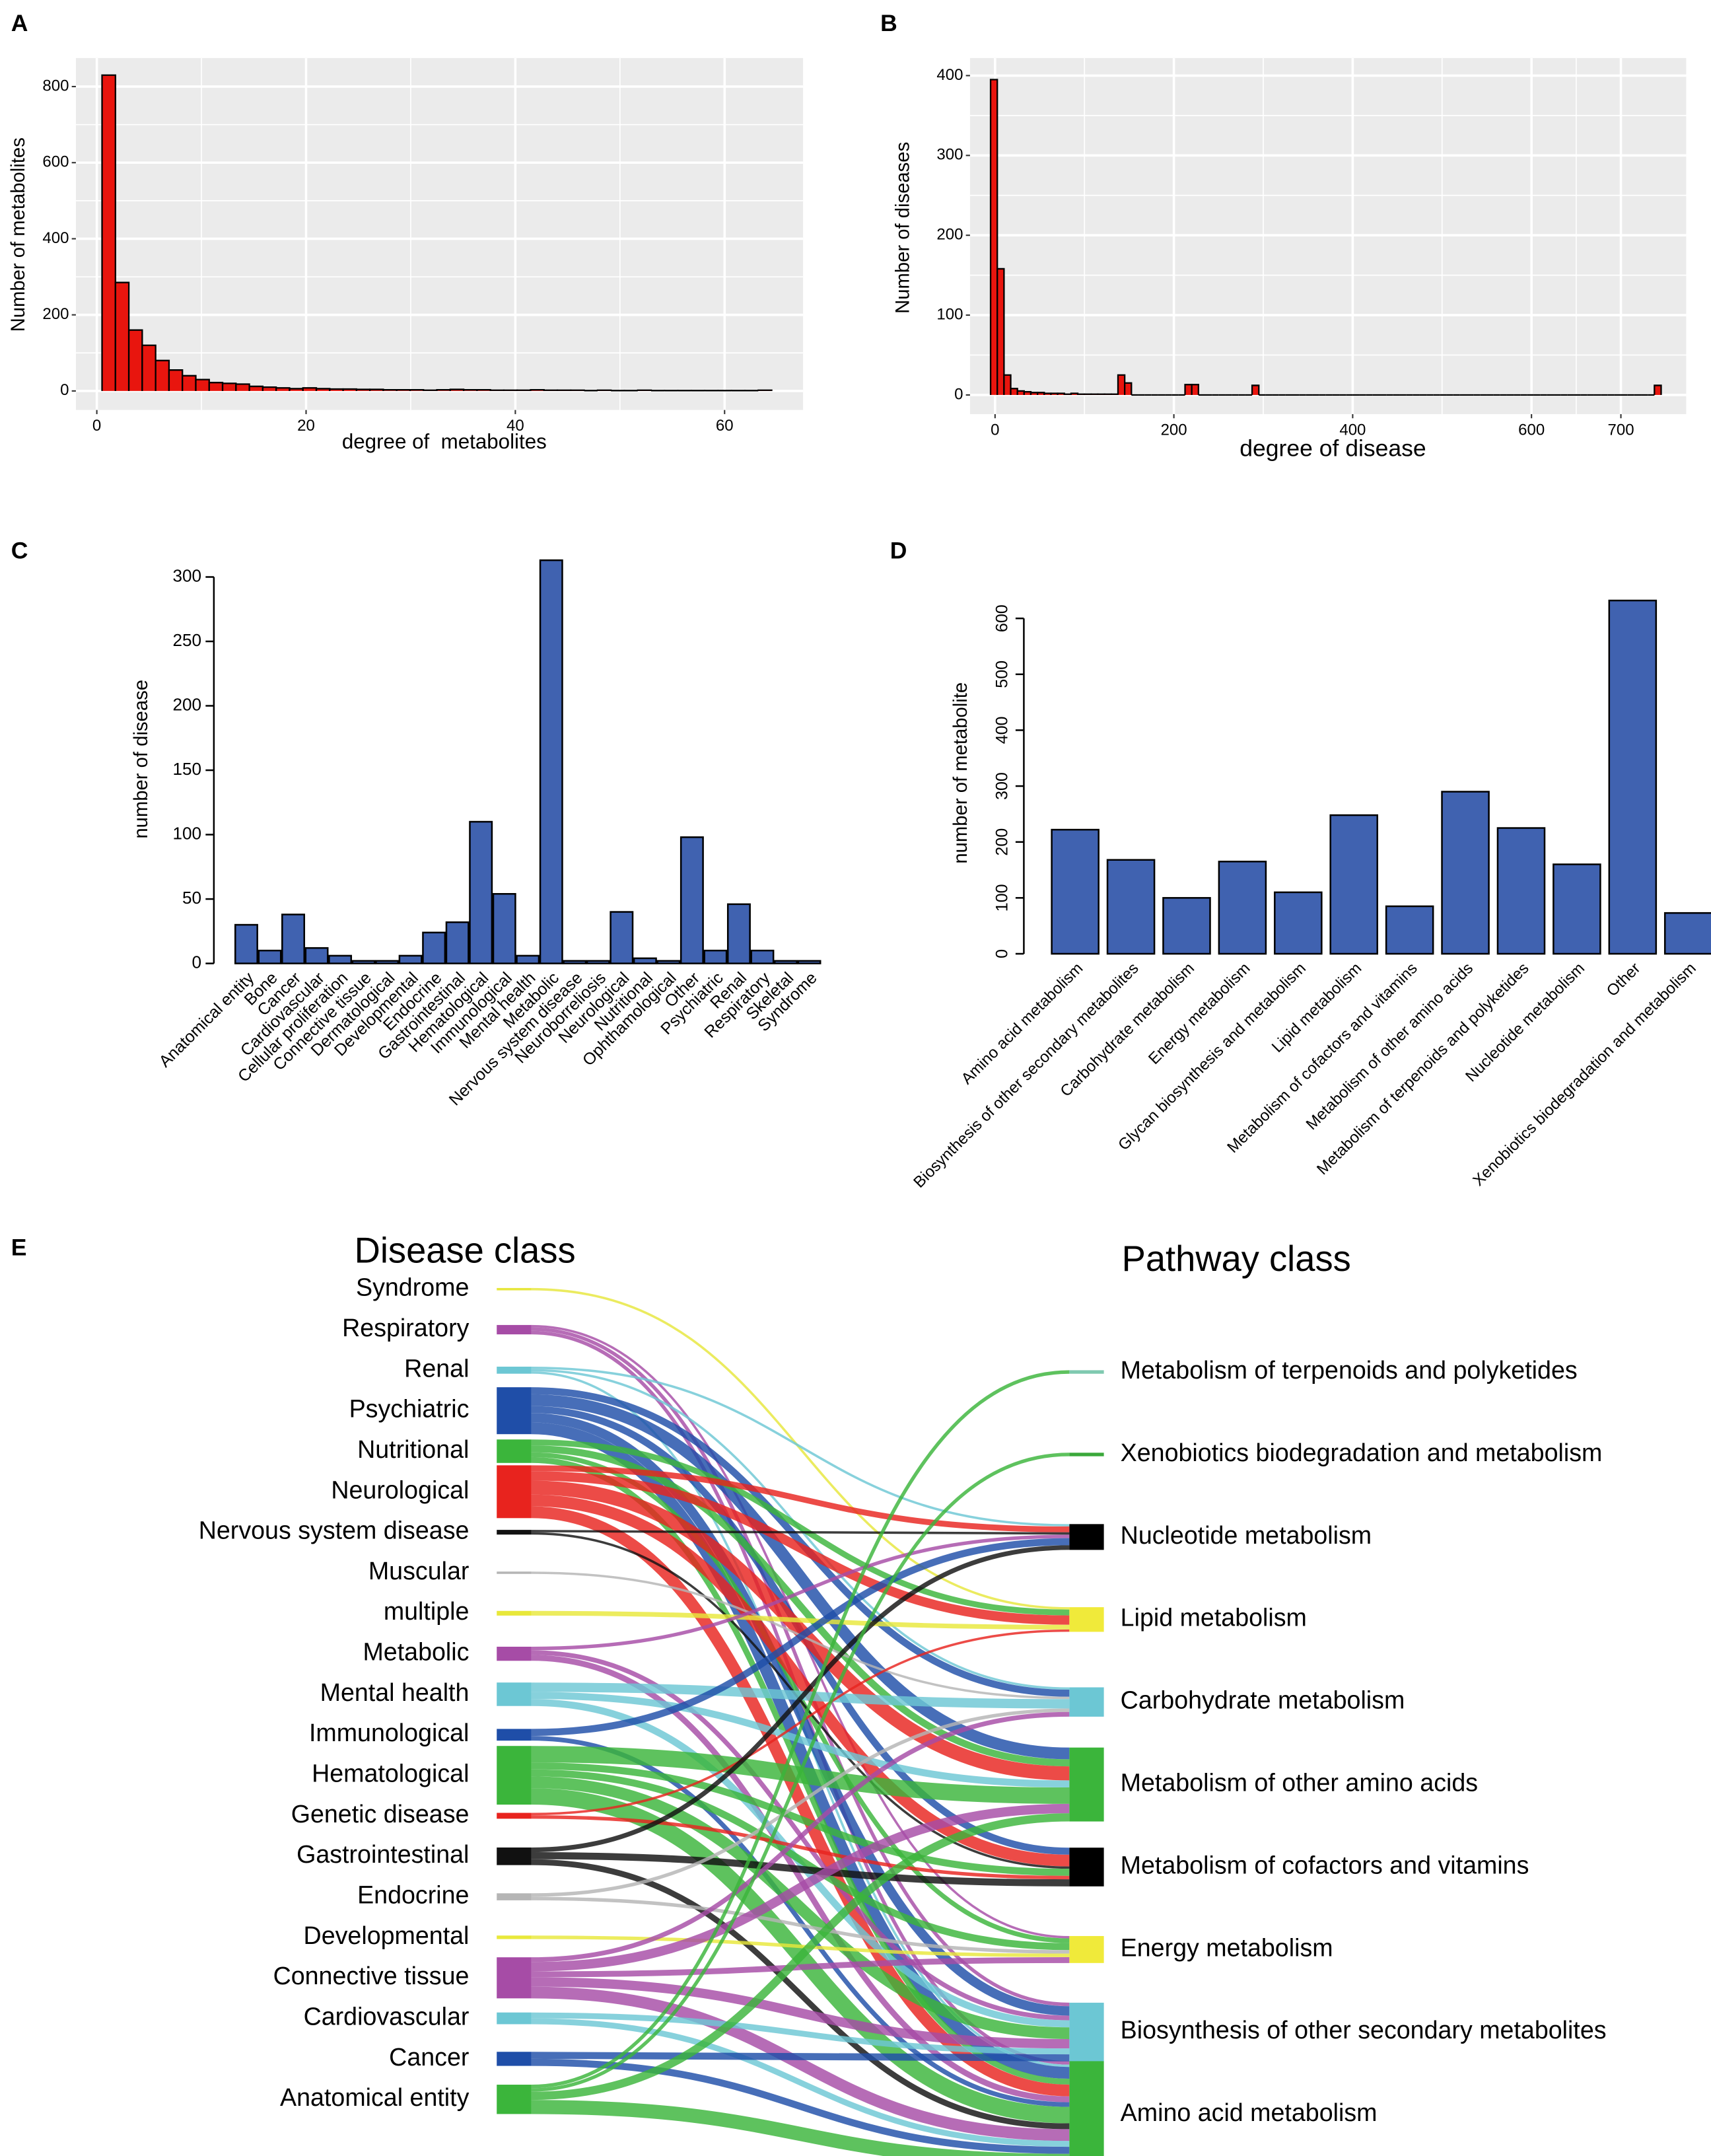 The image size is (1711, 2156). Describe the element at coordinates (465, 1251) in the screenshot. I see `sankey-title: Disease class` at that location.